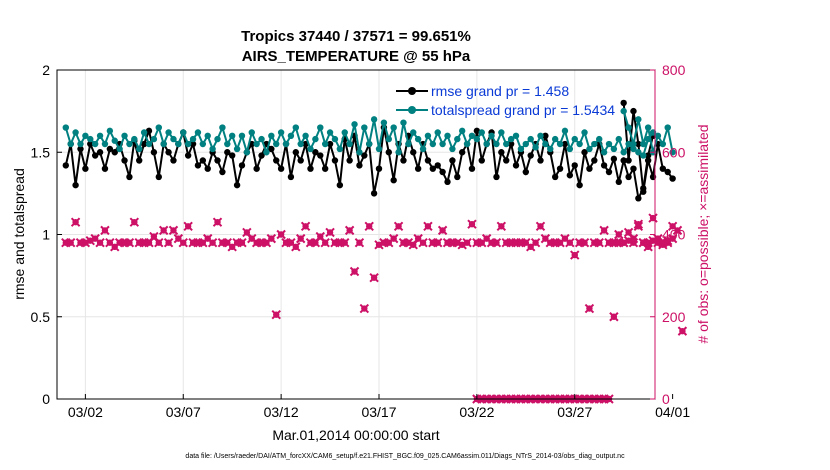 Image resolution: width=830 pixels, height=470 pixels. Describe the element at coordinates (85, 412) in the screenshot. I see `x-tick-label: 03/02` at that location.